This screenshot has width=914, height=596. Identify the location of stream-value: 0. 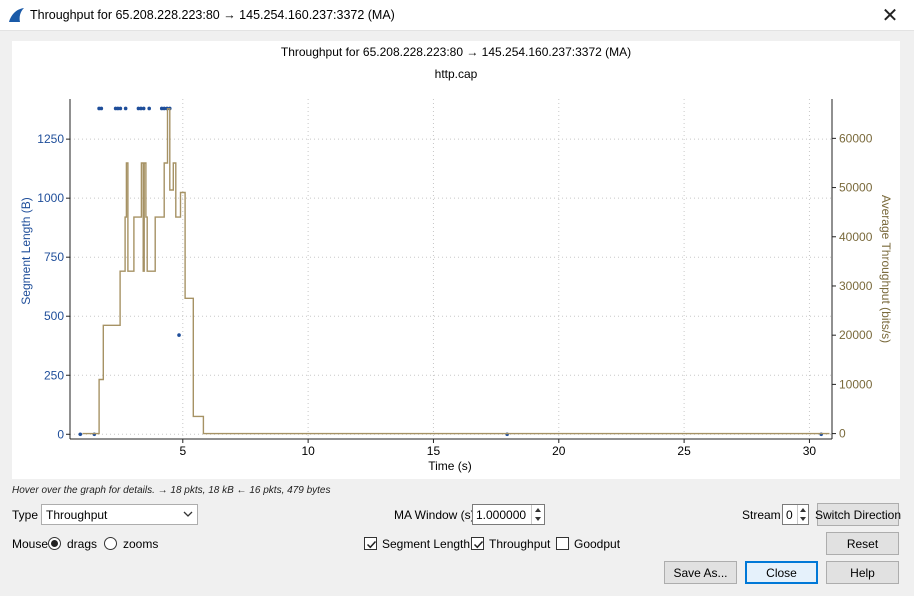
(789, 515).